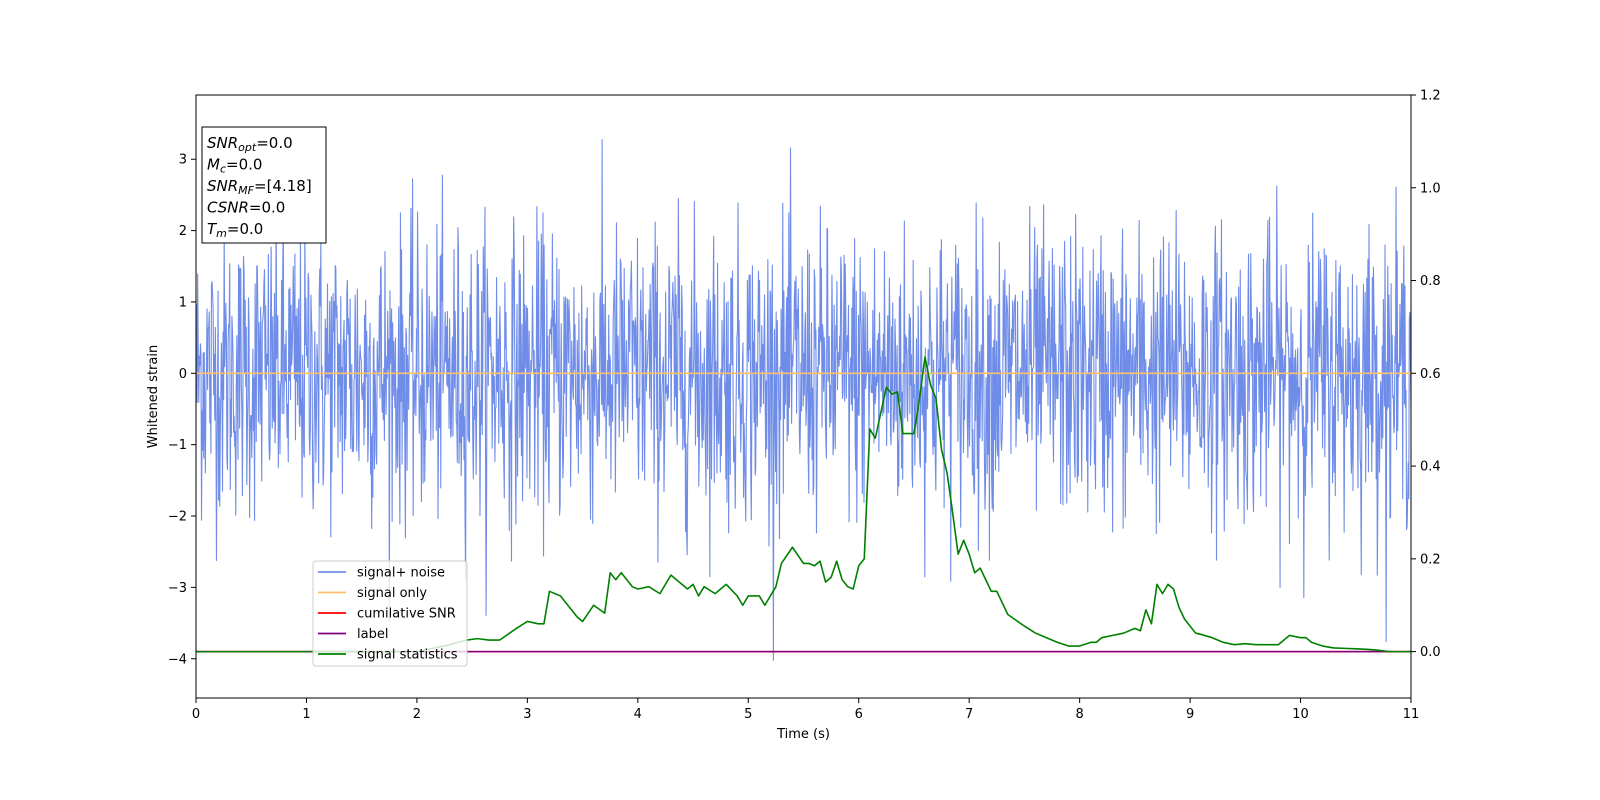 Image resolution: width=1600 pixels, height=800 pixels. What do you see at coordinates (406, 614) in the screenshot?
I see `legend-entry-label: cumilative SNR` at bounding box center [406, 614].